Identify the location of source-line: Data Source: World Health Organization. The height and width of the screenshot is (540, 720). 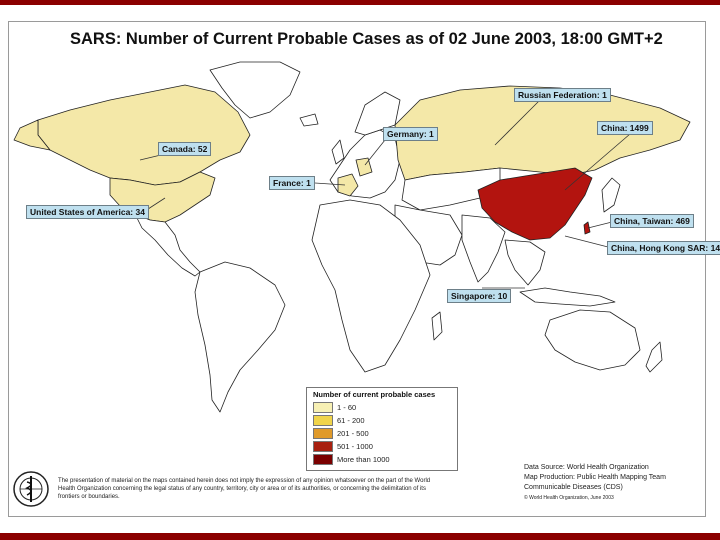
(586, 467).